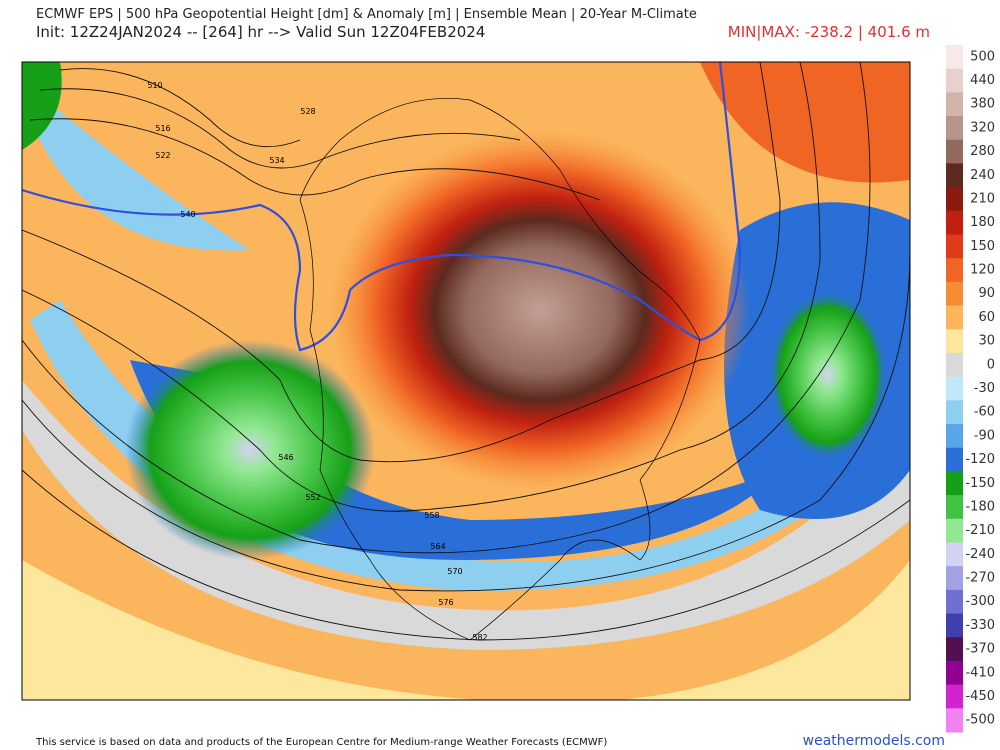 This screenshot has height=750, width=1000. Describe the element at coordinates (479, 637) in the screenshot. I see `contour-label: 582` at that location.